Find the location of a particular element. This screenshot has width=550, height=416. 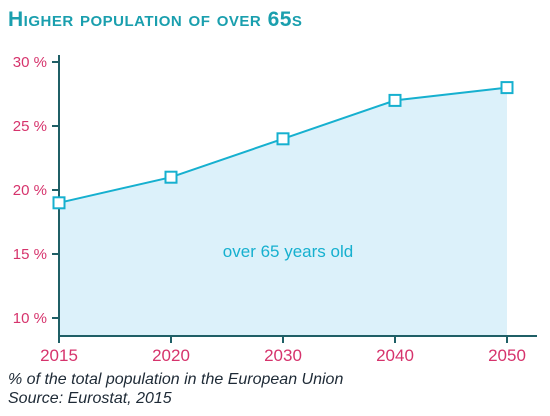

x-tick-label: 2050 is located at coordinates (507, 355).